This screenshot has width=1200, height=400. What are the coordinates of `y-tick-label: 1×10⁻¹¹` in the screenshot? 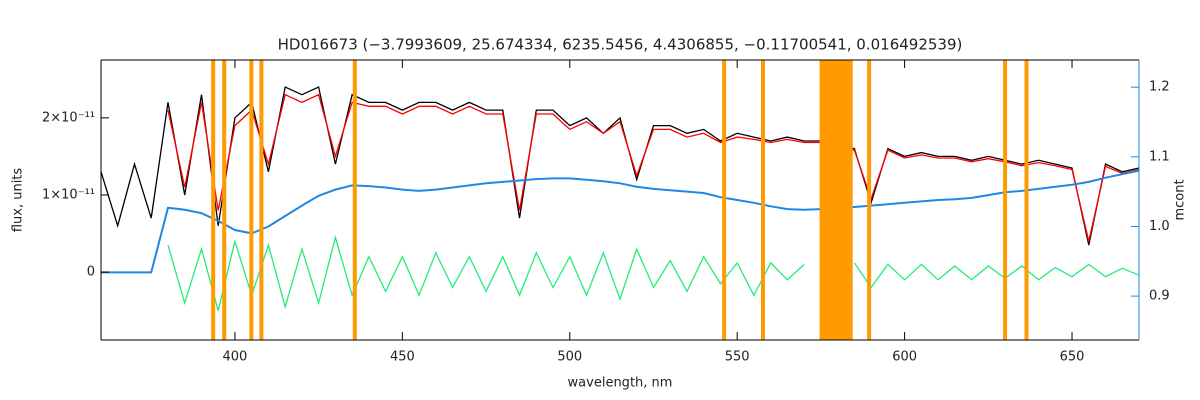 It's located at (68, 194).